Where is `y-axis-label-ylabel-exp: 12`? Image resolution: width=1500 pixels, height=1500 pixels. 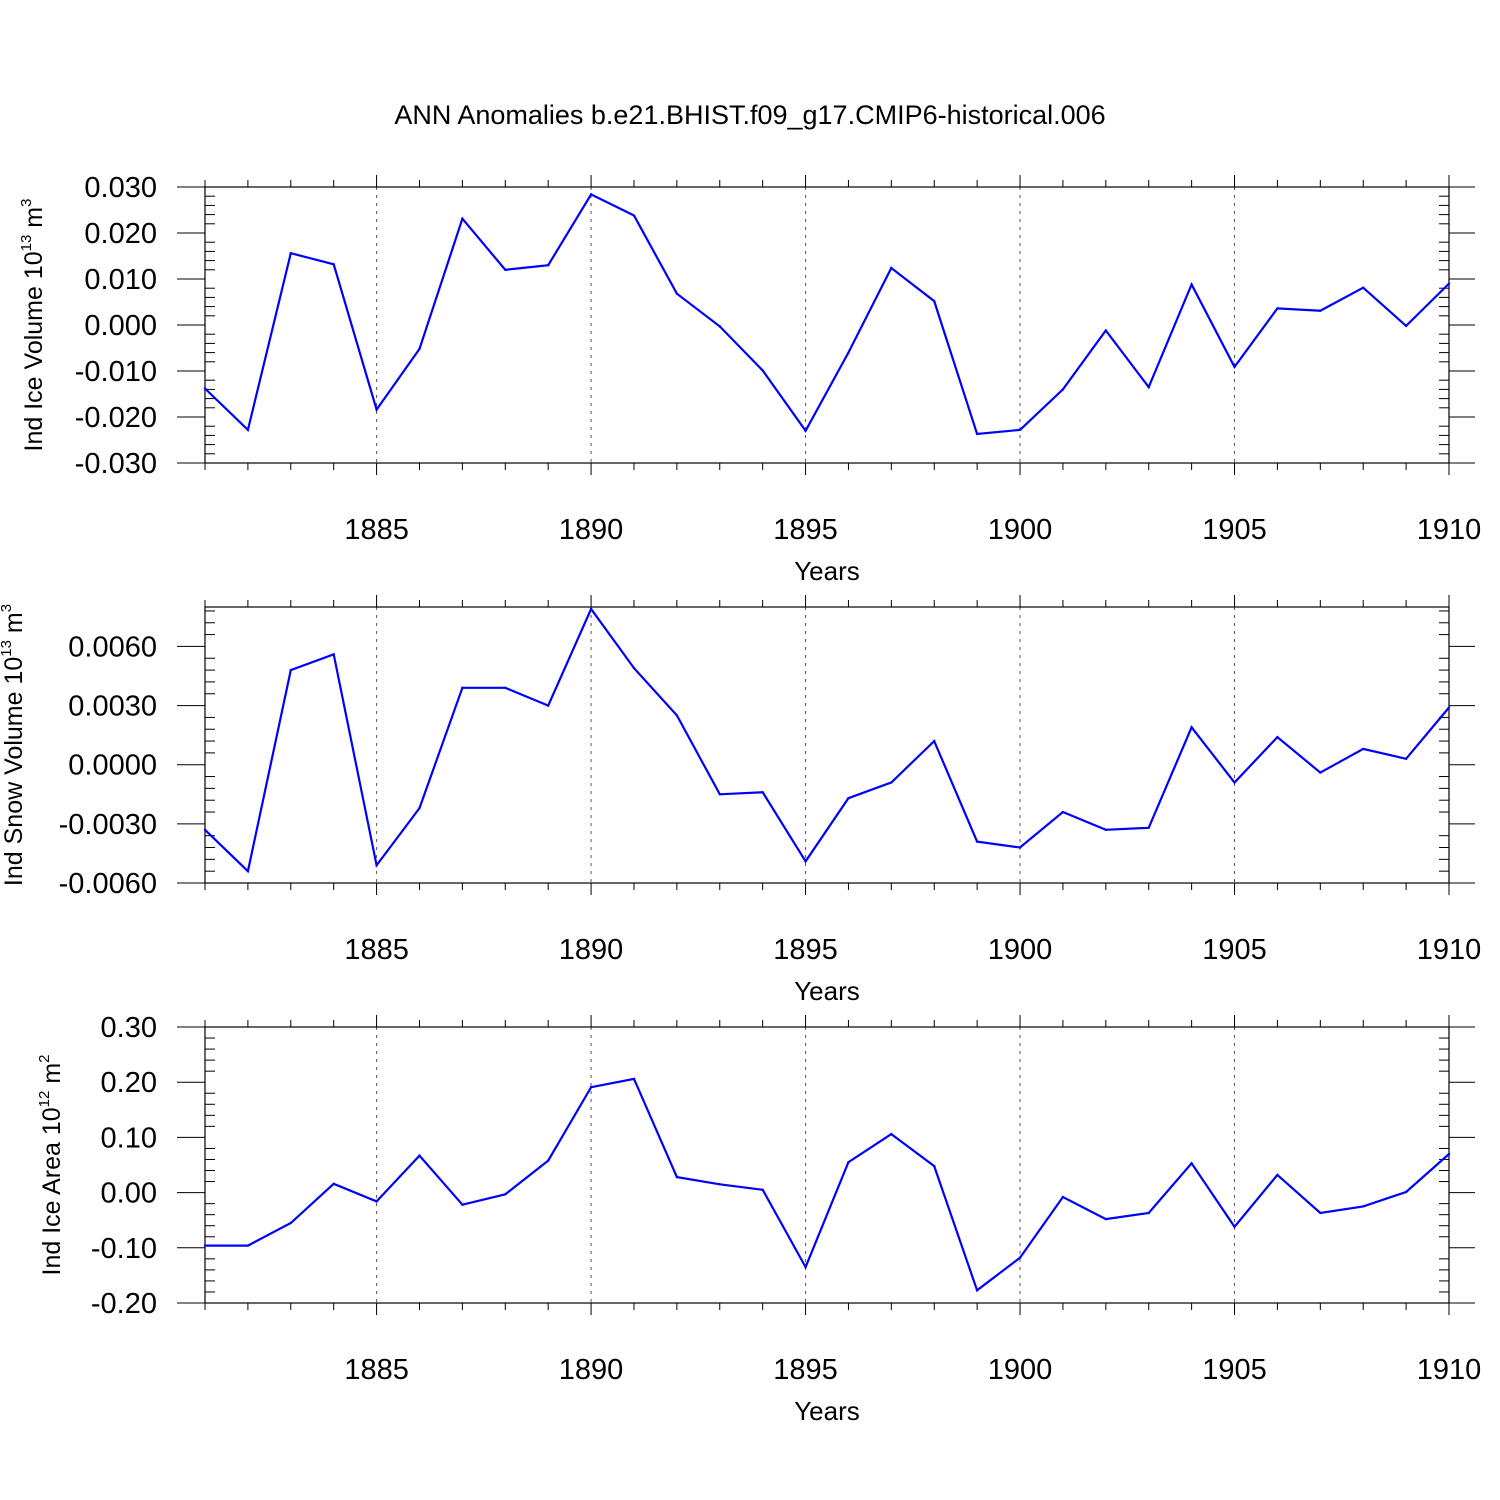
y-axis-label-ylabel-exp: 12 is located at coordinates (44, 1099).